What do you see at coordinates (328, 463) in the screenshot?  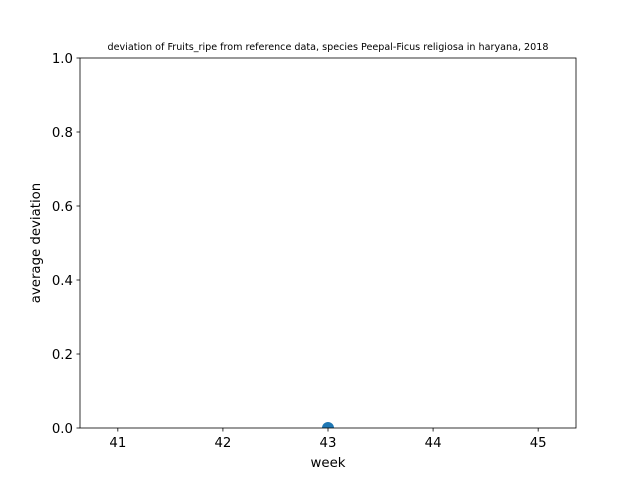 I see `x-axis-label: week` at bounding box center [328, 463].